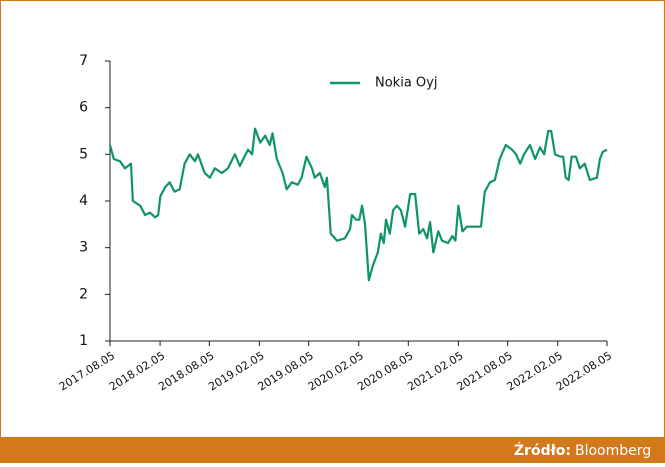 The height and width of the screenshot is (467, 665). Describe the element at coordinates (83, 154) in the screenshot. I see `y-tick-label: 5` at that location.